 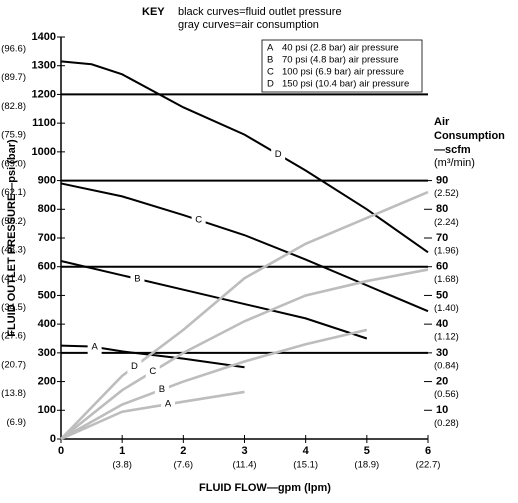 I want to click on y-tick-sublabel: (13.8), so click(x=13, y=393).